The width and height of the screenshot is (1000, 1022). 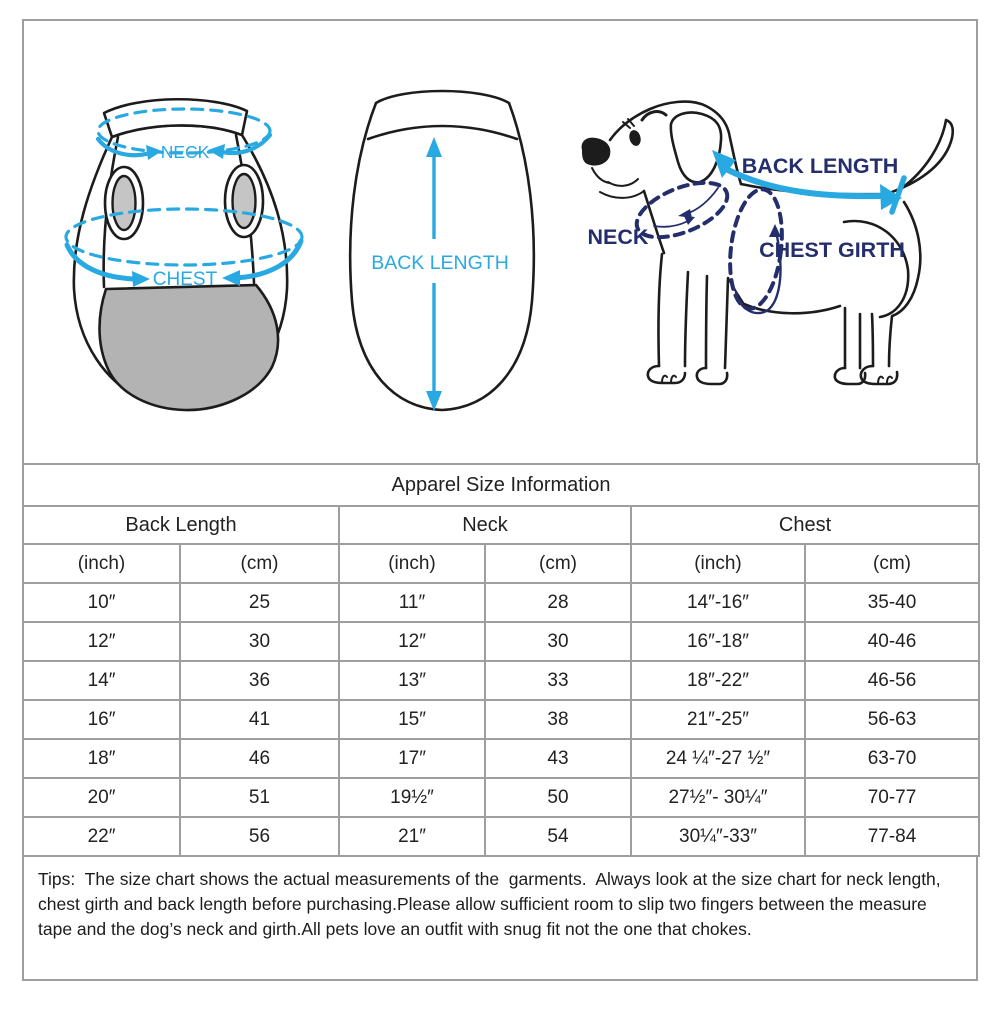 What do you see at coordinates (892, 680) in the screenshot?
I see `cell: 46-56` at bounding box center [892, 680].